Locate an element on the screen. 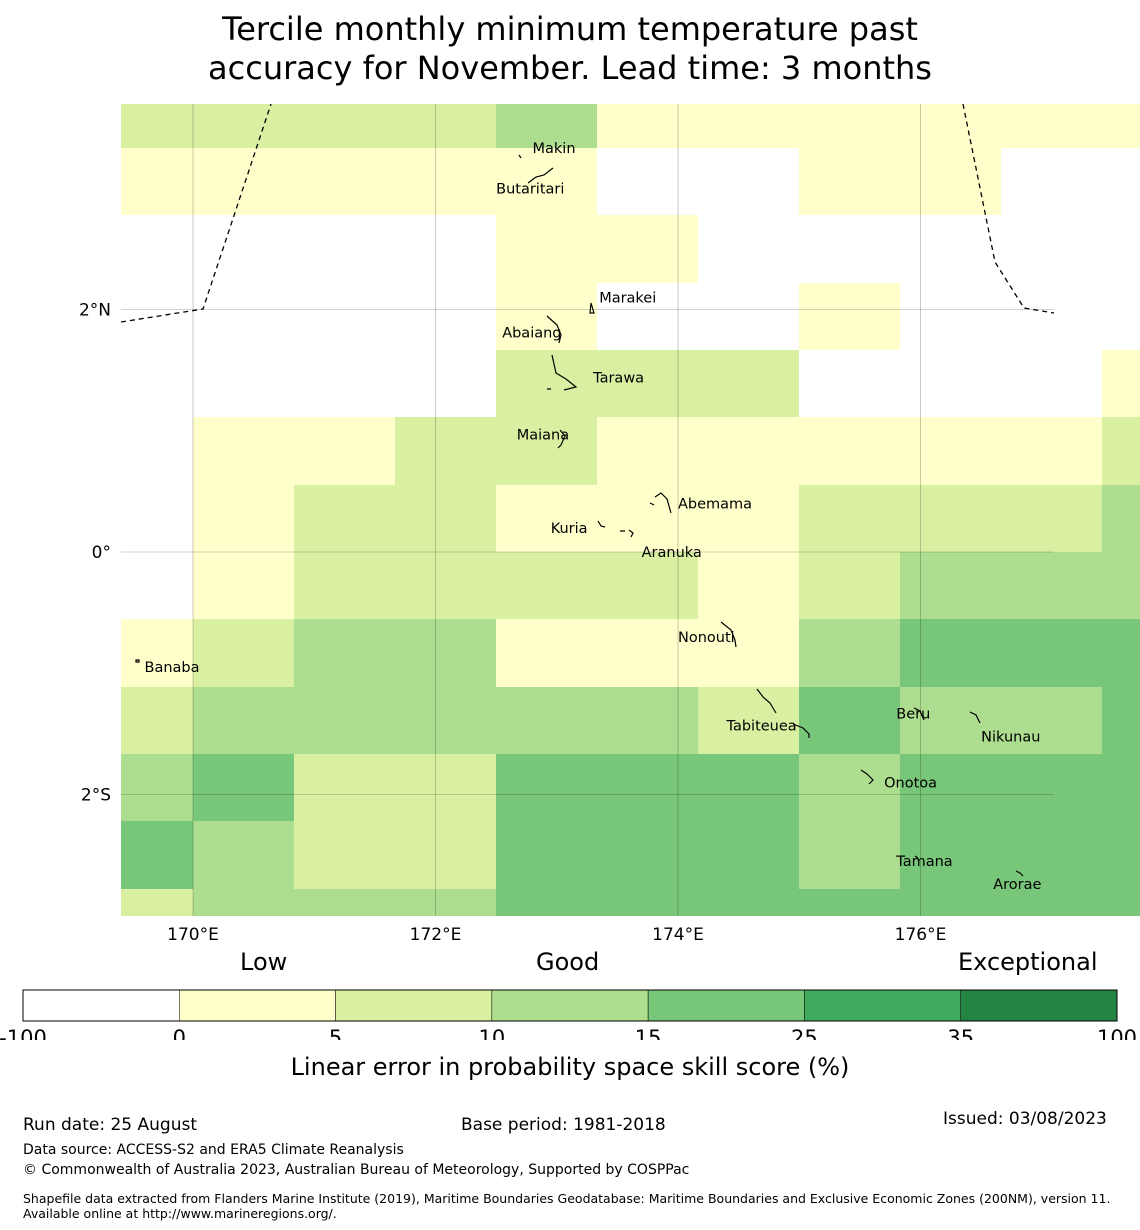 This screenshot has height=1230, width=1140. island-label-butaritari: Butaritari is located at coordinates (530, 189).